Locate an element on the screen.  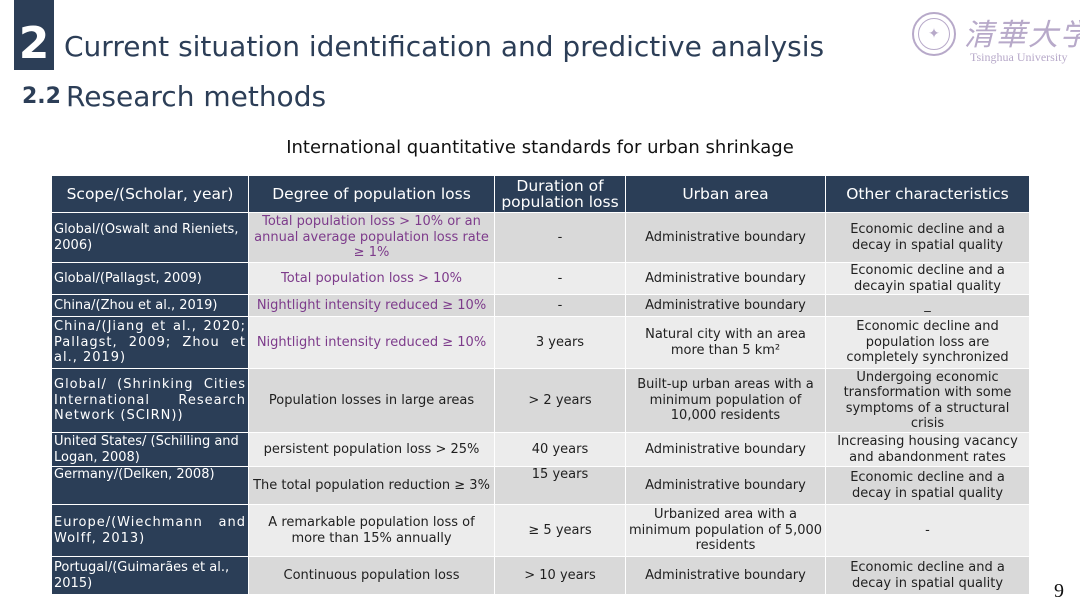
logo-english-name: Tsinghua University is located at coordinates (1019, 57).